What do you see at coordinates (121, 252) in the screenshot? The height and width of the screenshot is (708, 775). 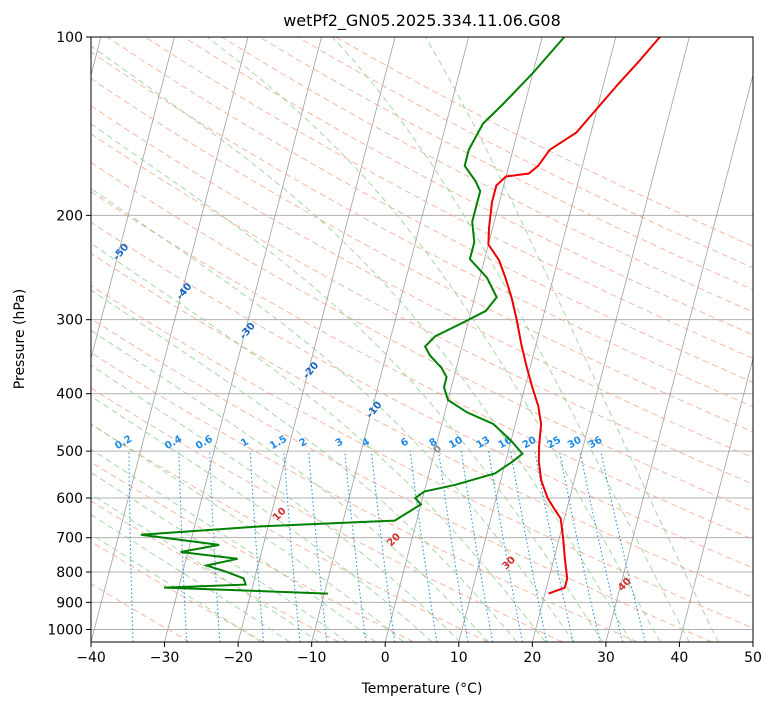 I see `moist-adiabat-label: -50` at bounding box center [121, 252].